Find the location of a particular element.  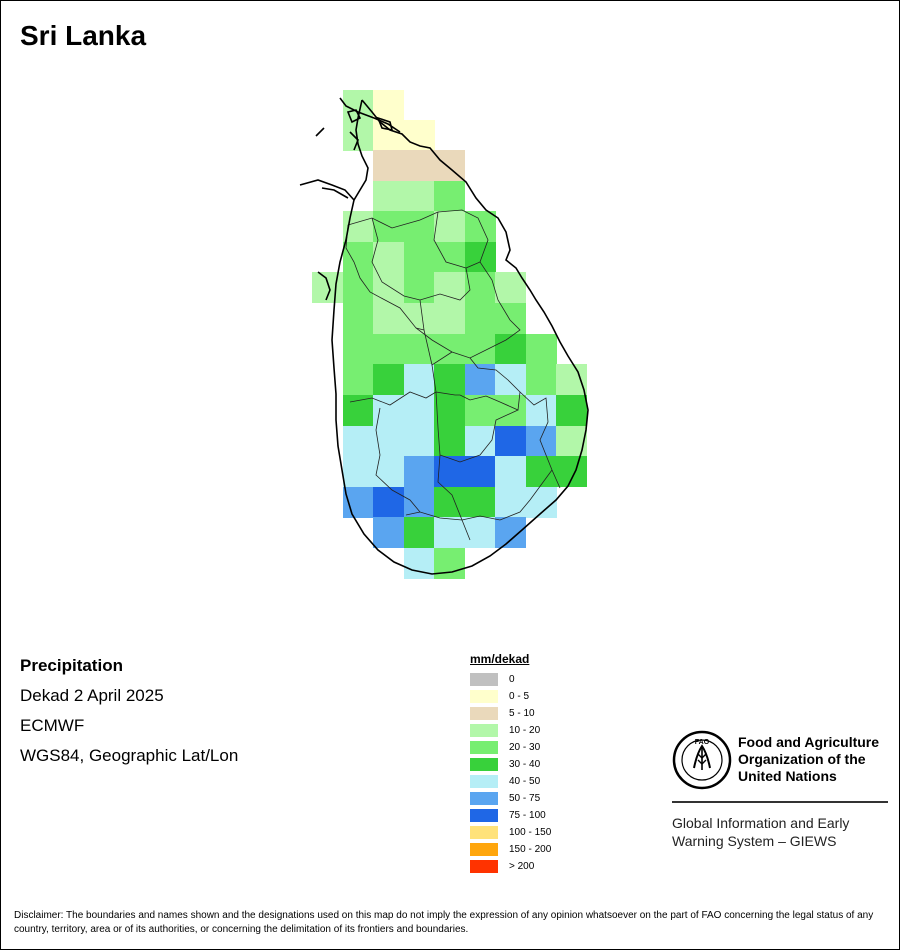

legend-item: 10 - 20 is located at coordinates (530, 730).